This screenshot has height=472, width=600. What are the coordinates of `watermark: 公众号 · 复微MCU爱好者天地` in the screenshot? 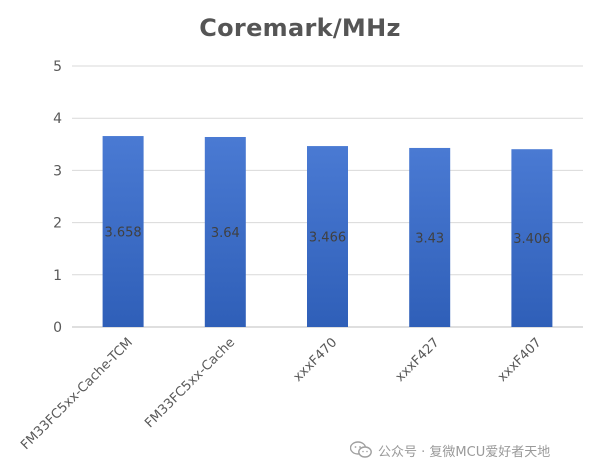 It's located at (450, 450).